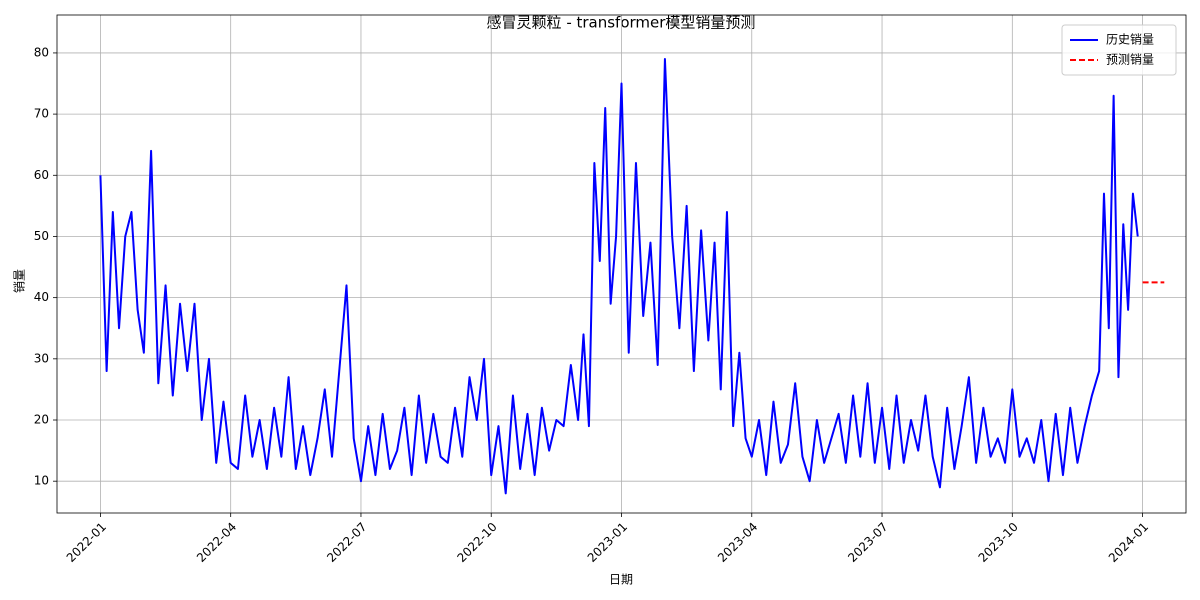 The height and width of the screenshot is (600, 1200). I want to click on x-axis-label: 日期, so click(621, 580).